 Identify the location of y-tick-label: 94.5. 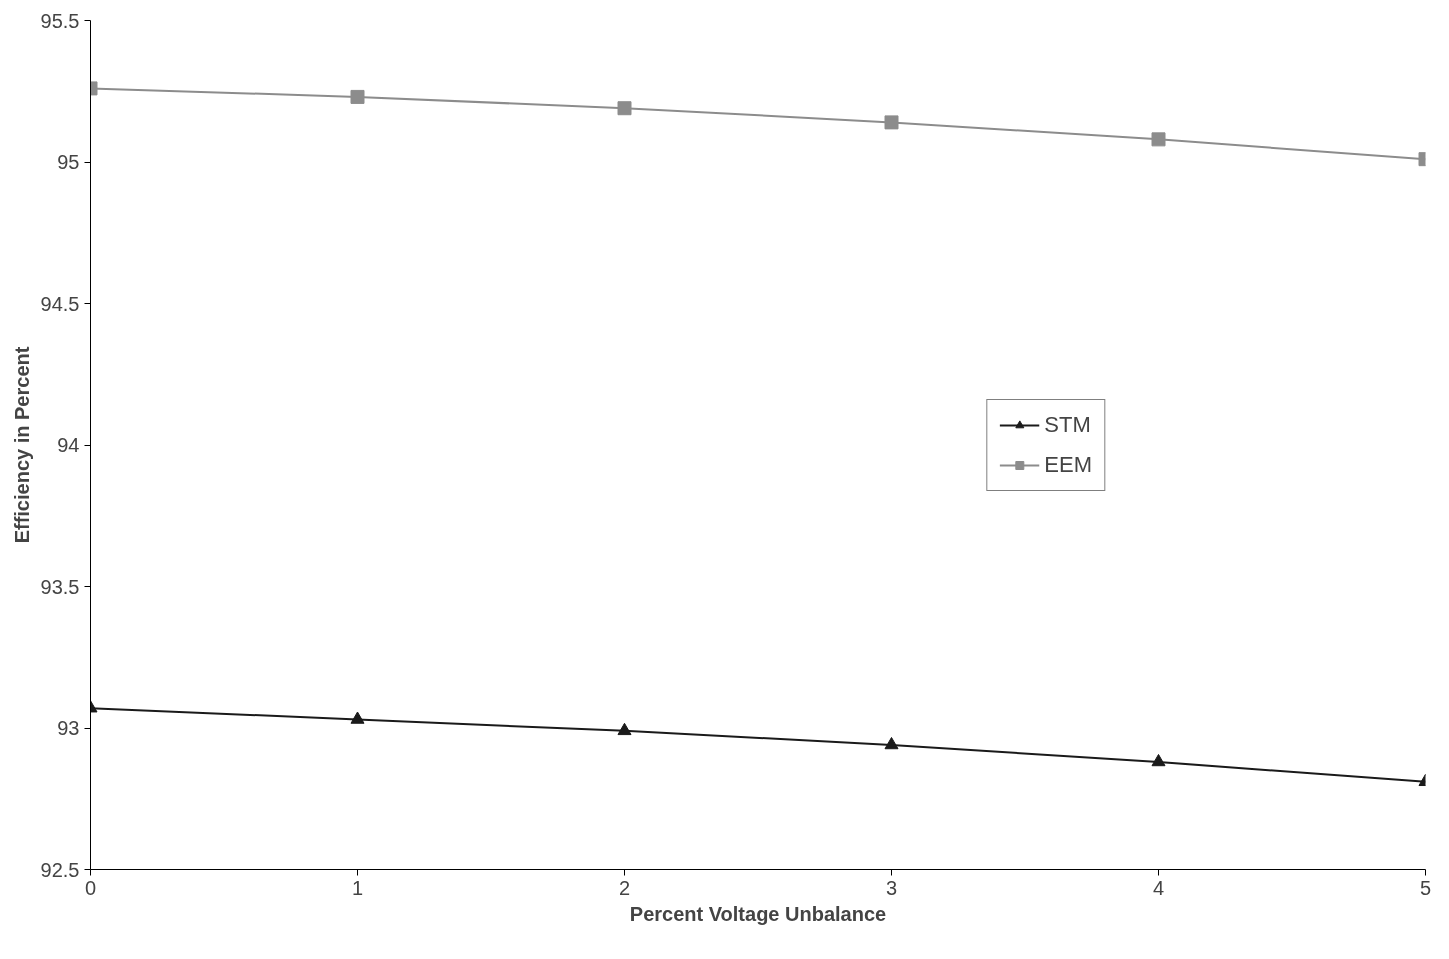
(60, 303).